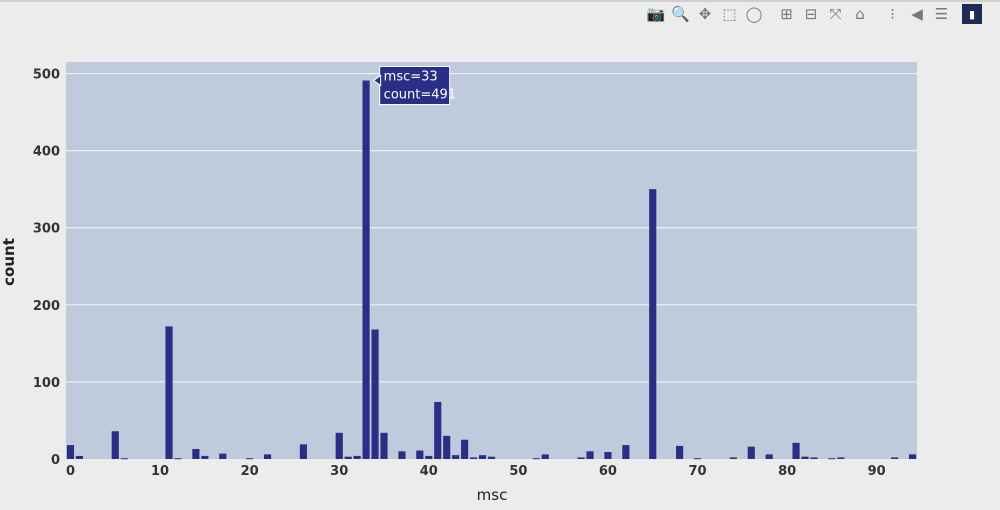  What do you see at coordinates (339, 471) in the screenshot?
I see `x-tick-label: 30` at bounding box center [339, 471].